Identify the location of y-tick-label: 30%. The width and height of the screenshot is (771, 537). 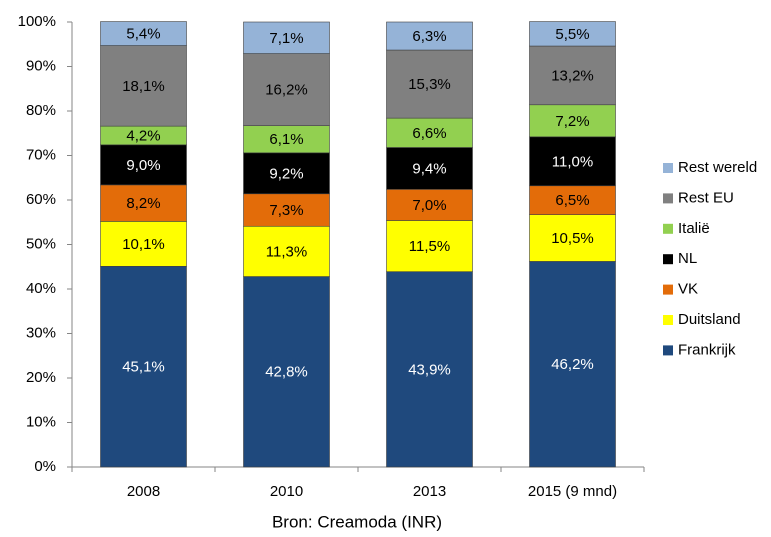
(41, 332).